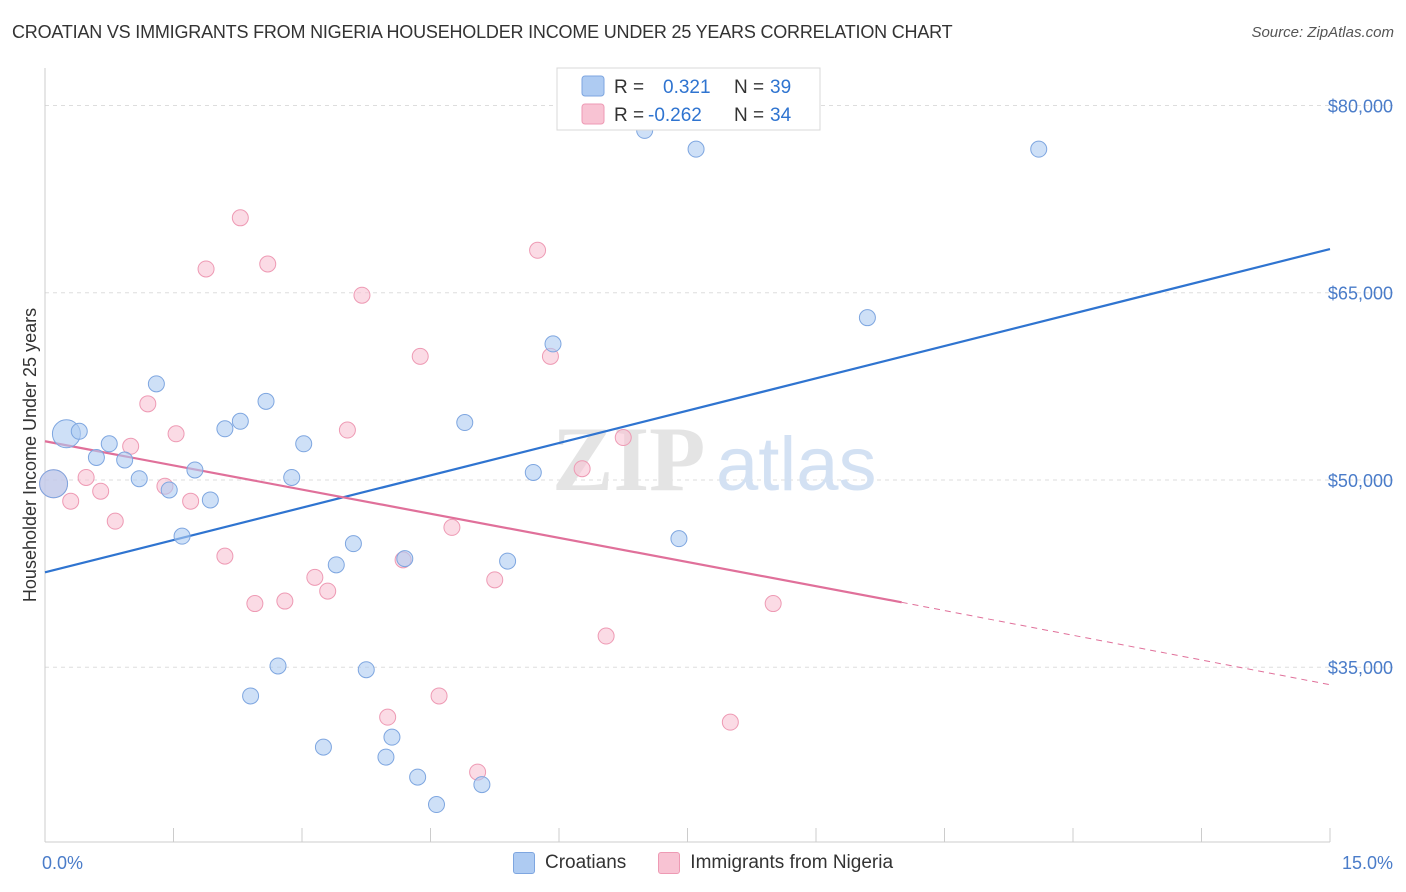 This screenshot has width=1406, height=892. What do you see at coordinates (688, 99) in the screenshot?
I see `legend-box: R = 0.321 N = 39 R = -0.262 N = 34` at bounding box center [688, 99].